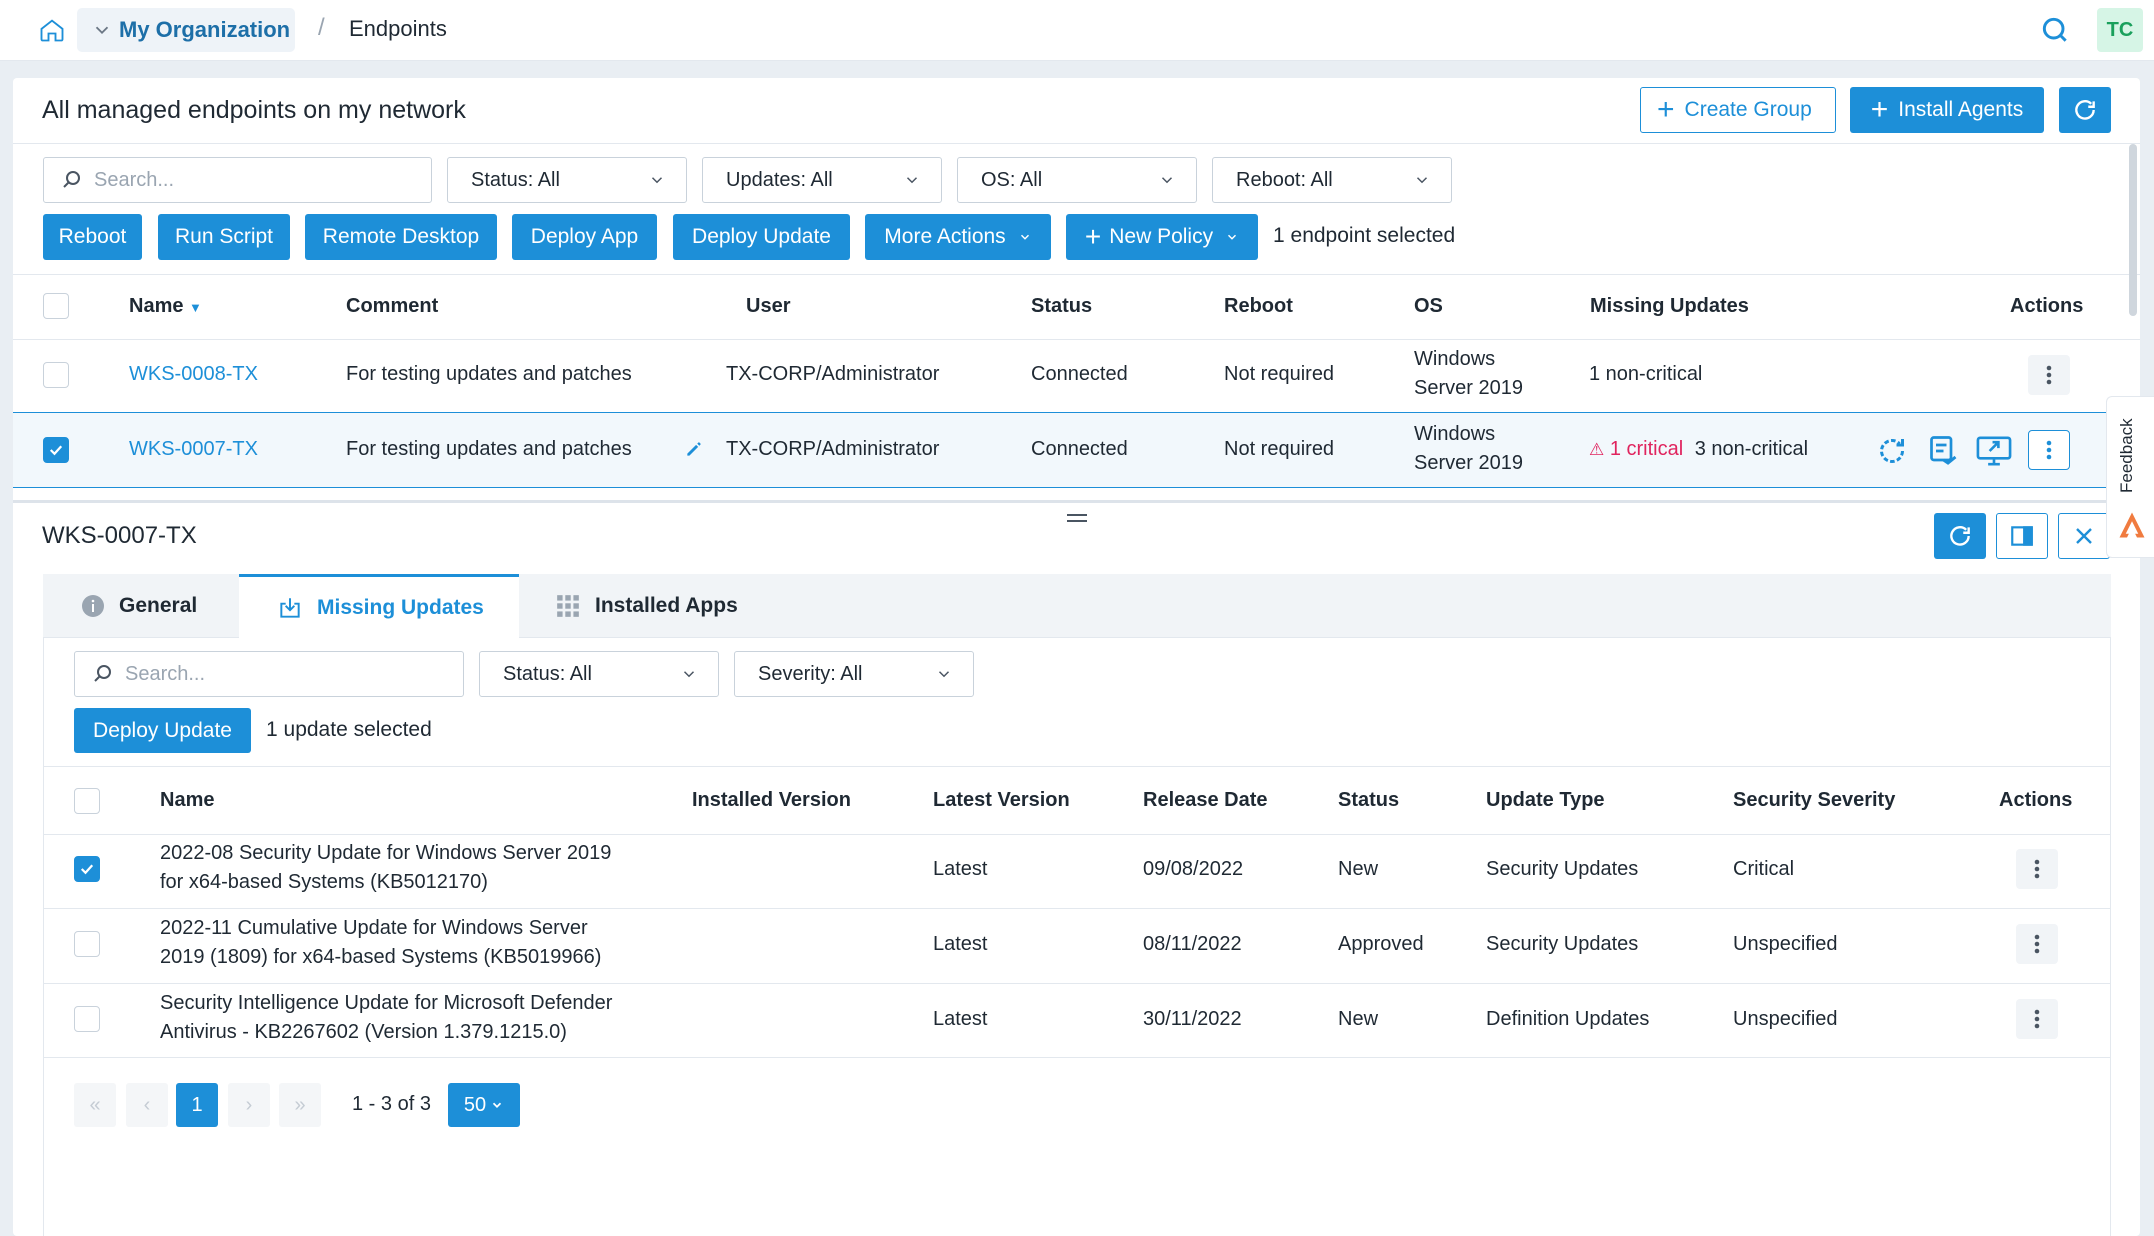 The height and width of the screenshot is (1236, 2154). Describe the element at coordinates (584, 237) in the screenshot. I see `deploy-app-button: Deploy App` at that location.